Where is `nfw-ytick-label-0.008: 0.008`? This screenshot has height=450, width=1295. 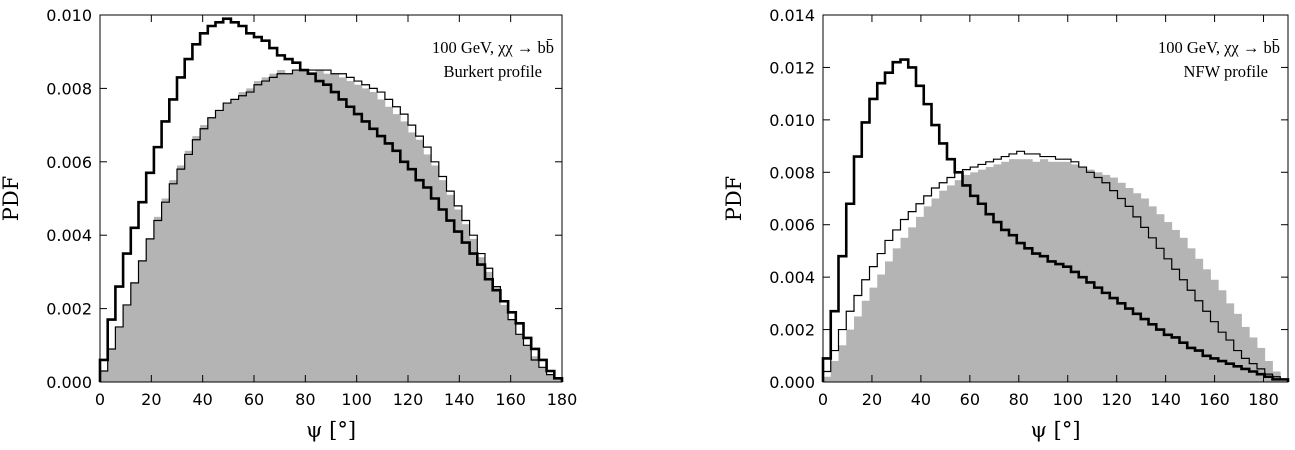
nfw-ytick-label-0.008: 0.008 is located at coordinates (792, 172).